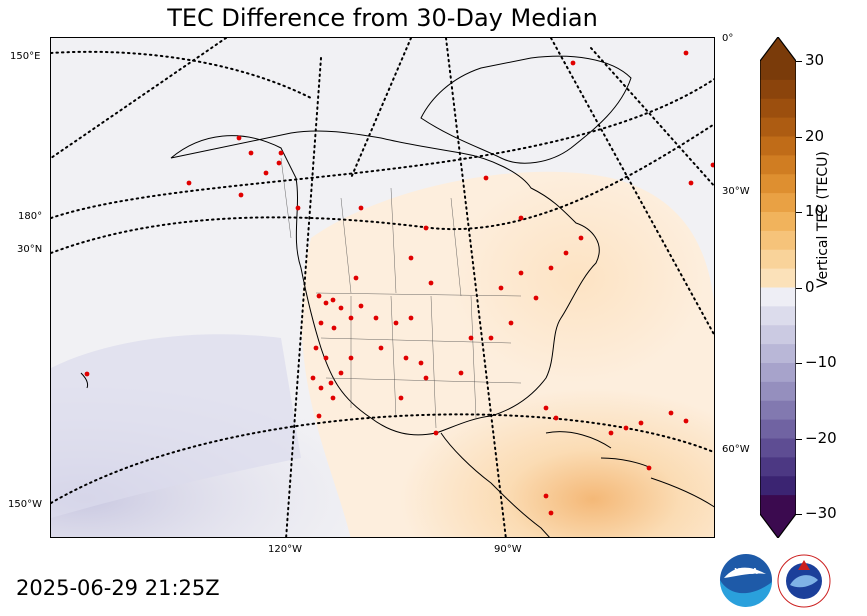  I want to click on lon-label-150w: 150°W, so click(25, 504).